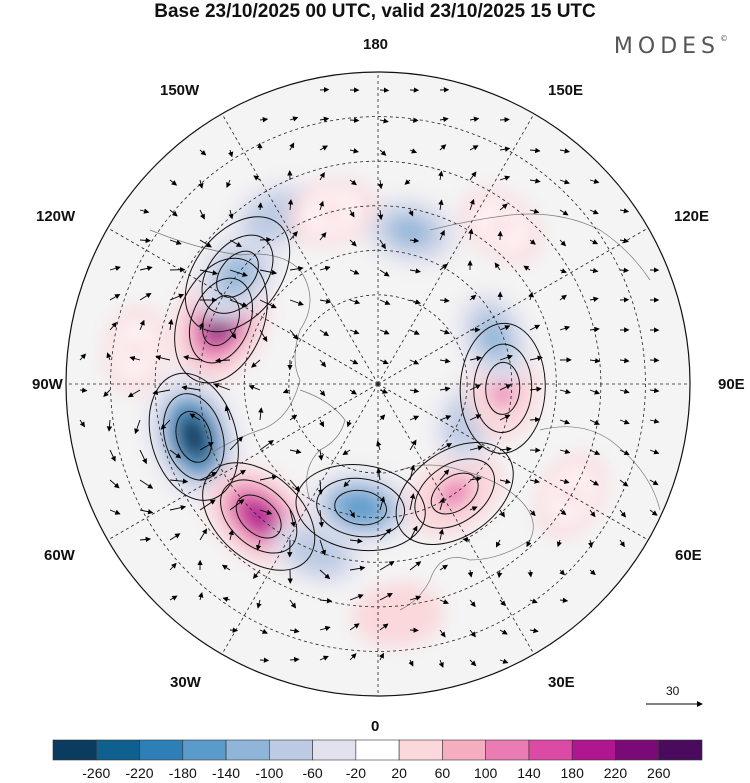 The image size is (750, 783). Describe the element at coordinates (375, 726) in the screenshot. I see `lon-label-0: 0` at that location.